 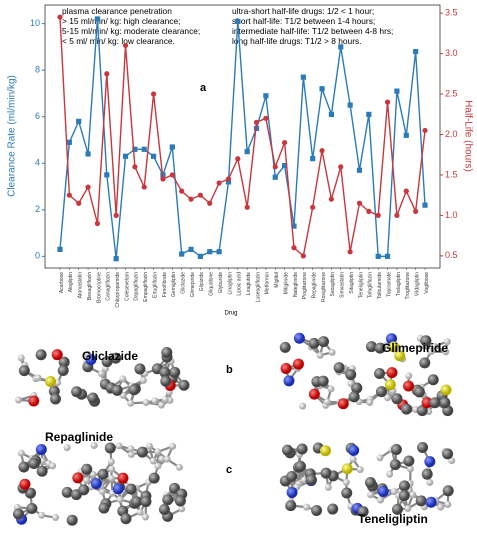 What do you see at coordinates (467, 136) in the screenshot?
I see `y2-axis-label: Half-Life (hours)` at bounding box center [467, 136].